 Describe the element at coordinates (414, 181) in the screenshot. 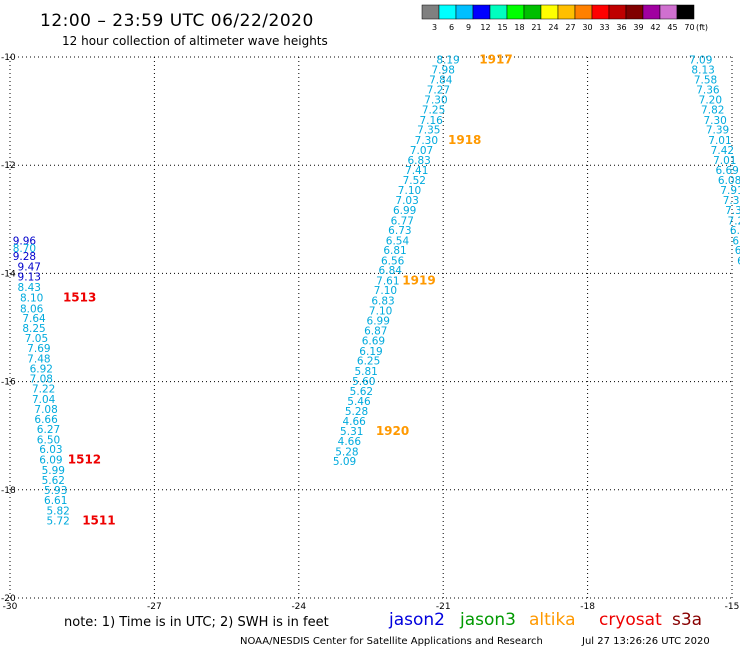

I see `swh-value: 7.52` at that location.